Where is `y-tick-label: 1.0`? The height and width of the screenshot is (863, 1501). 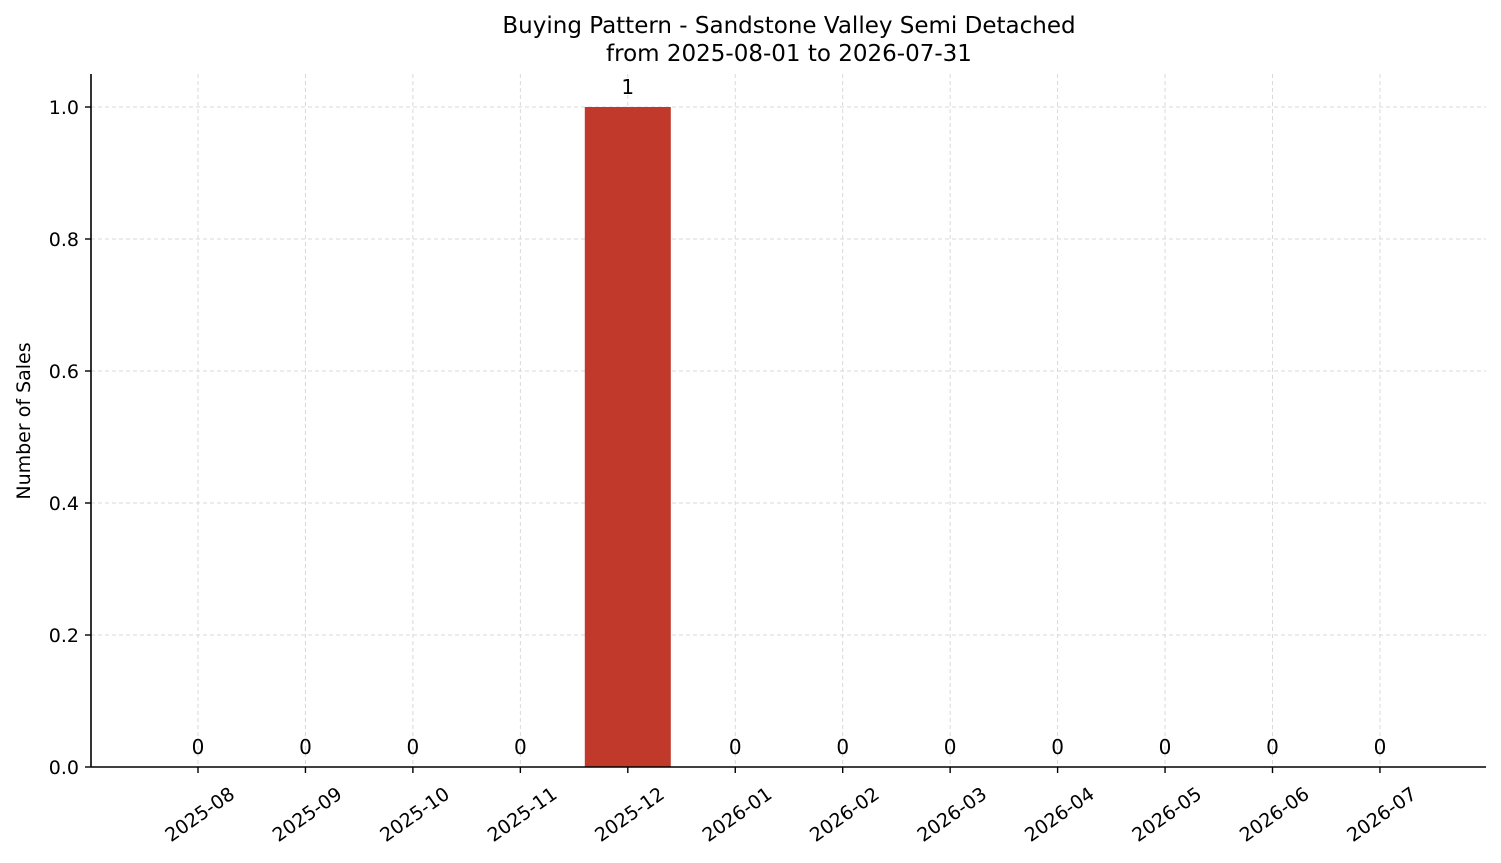
y-tick-label: 1.0 is located at coordinates (64, 108).